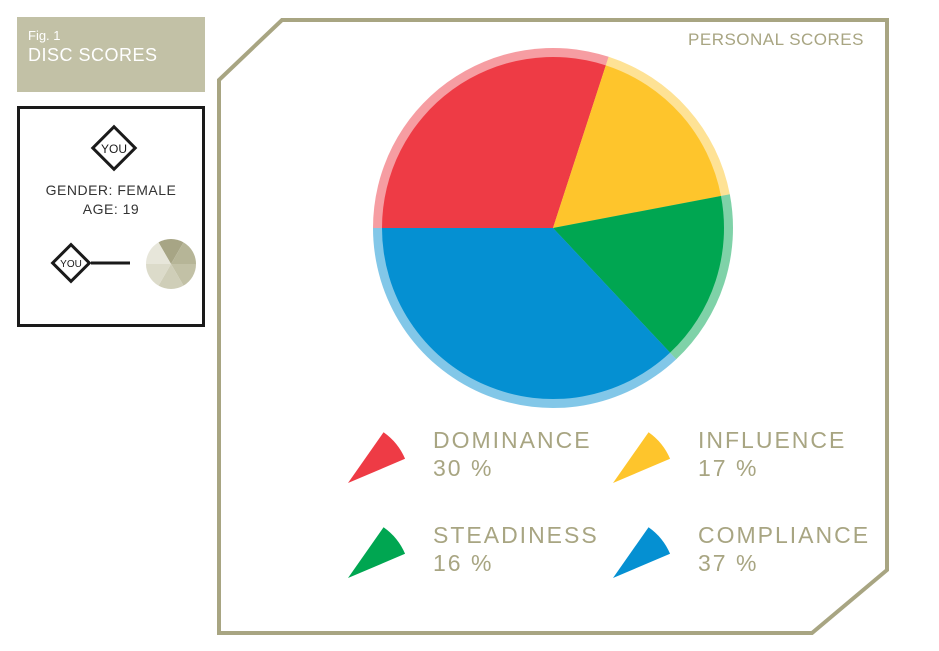  What do you see at coordinates (111, 190) in the screenshot?
I see `gender-text: GENDER: FEMALE` at bounding box center [111, 190].